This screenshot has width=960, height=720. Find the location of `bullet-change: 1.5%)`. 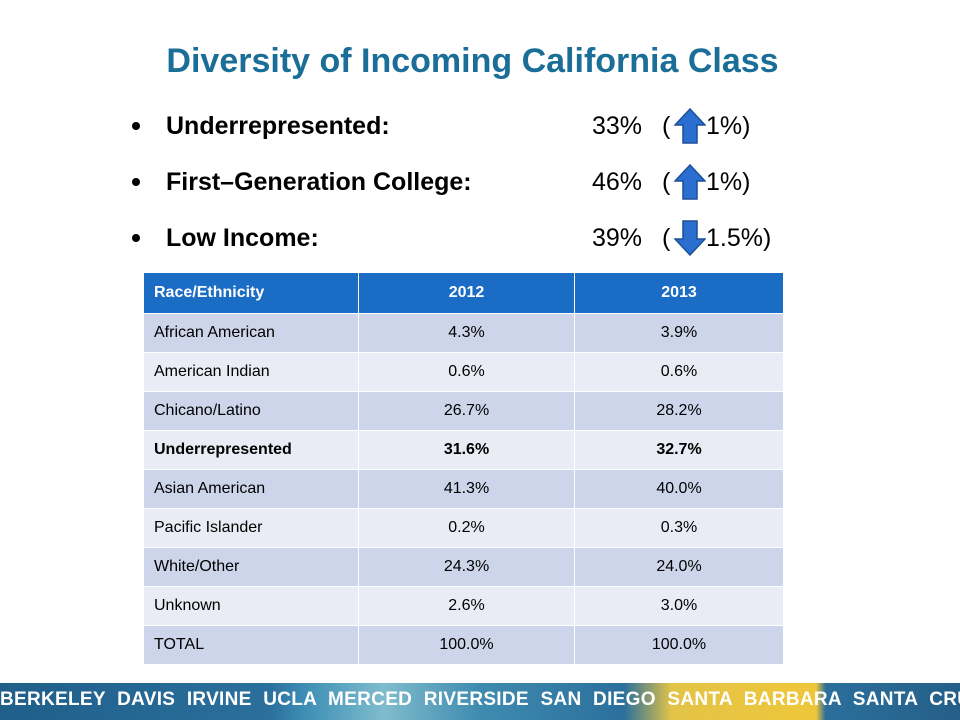

bullet-change: 1.5%) is located at coordinates (739, 238).